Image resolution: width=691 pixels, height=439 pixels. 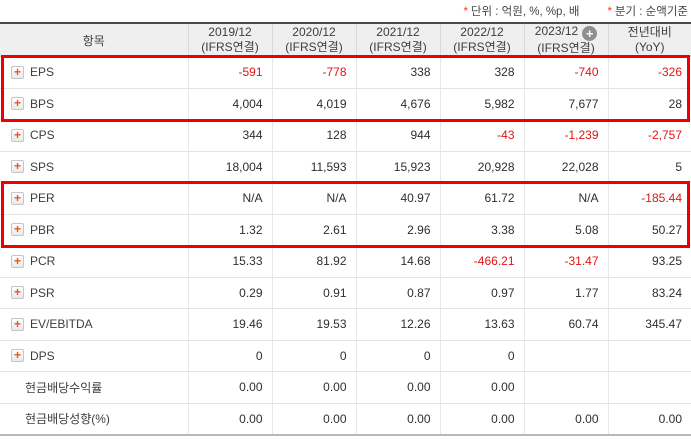 What do you see at coordinates (397, 355) in the screenshot?
I see `value-cell: 0` at bounding box center [397, 355].